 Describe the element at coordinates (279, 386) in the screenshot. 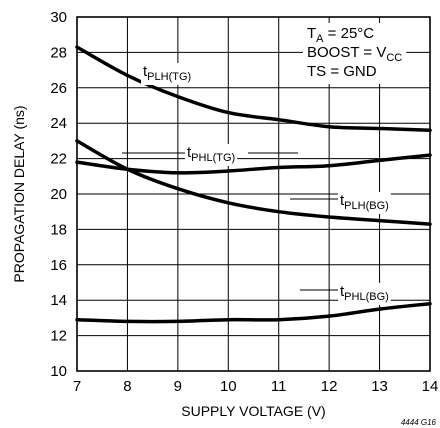

I see `x-tick-label: 11` at that location.